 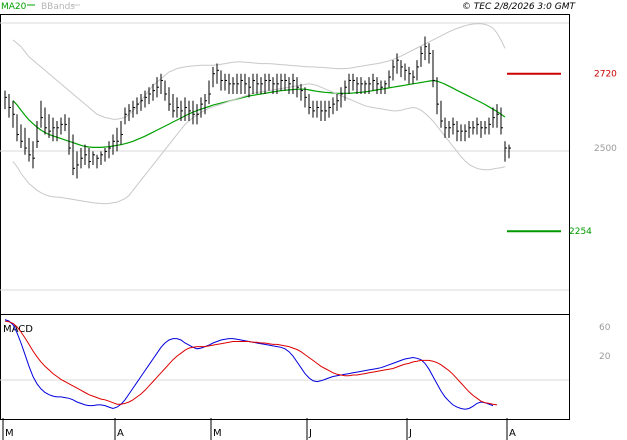 What do you see at coordinates (14, 7) in the screenshot?
I see `legend-ma20: MA20` at bounding box center [14, 7].